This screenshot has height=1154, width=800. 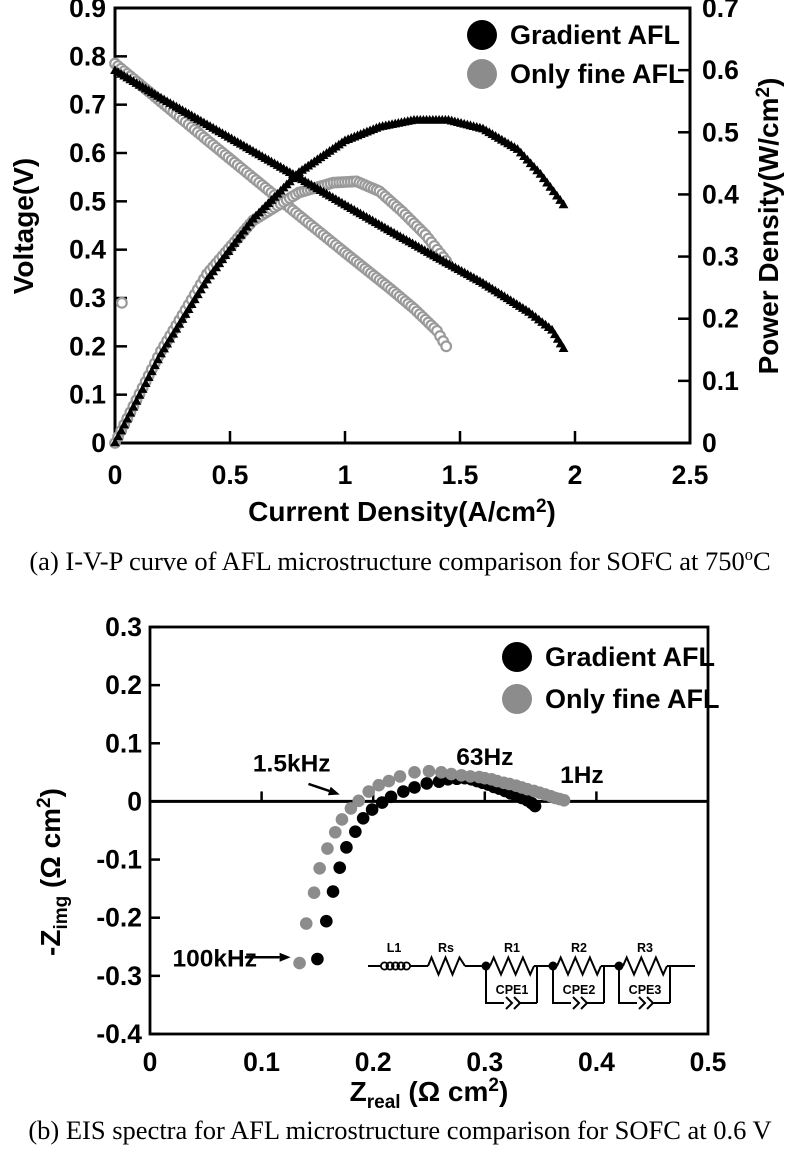 I want to click on resistor-r2-icon, so click(x=579, y=966).